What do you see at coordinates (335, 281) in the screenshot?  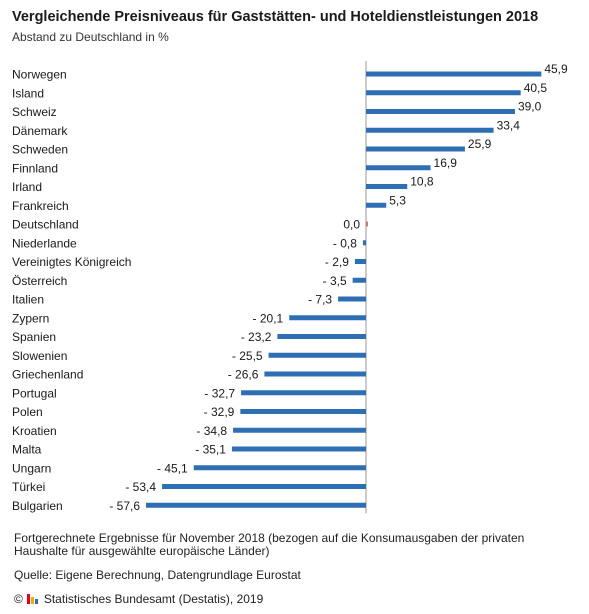 I see `value-label: - 3,5` at bounding box center [335, 281].